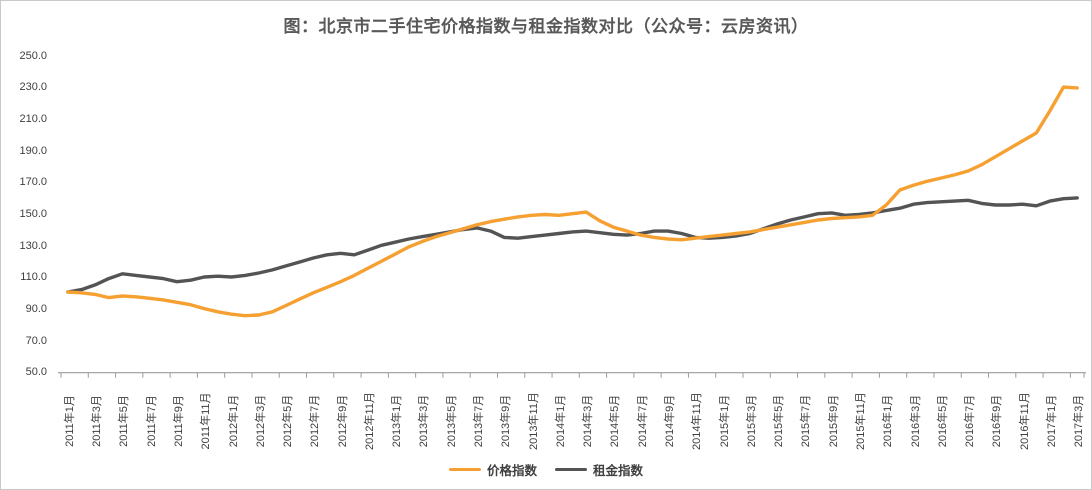 The width and height of the screenshot is (1092, 490). Describe the element at coordinates (888, 421) in the screenshot. I see `x-axis-label: 2016年1月` at that location.